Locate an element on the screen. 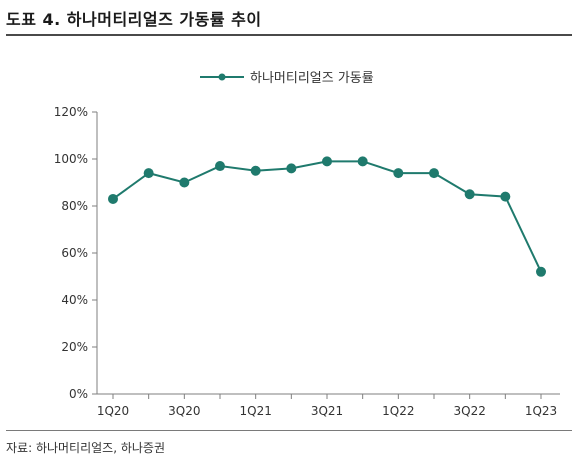 This screenshot has height=464, width=578. y-tick-label: 40% is located at coordinates (74, 300).